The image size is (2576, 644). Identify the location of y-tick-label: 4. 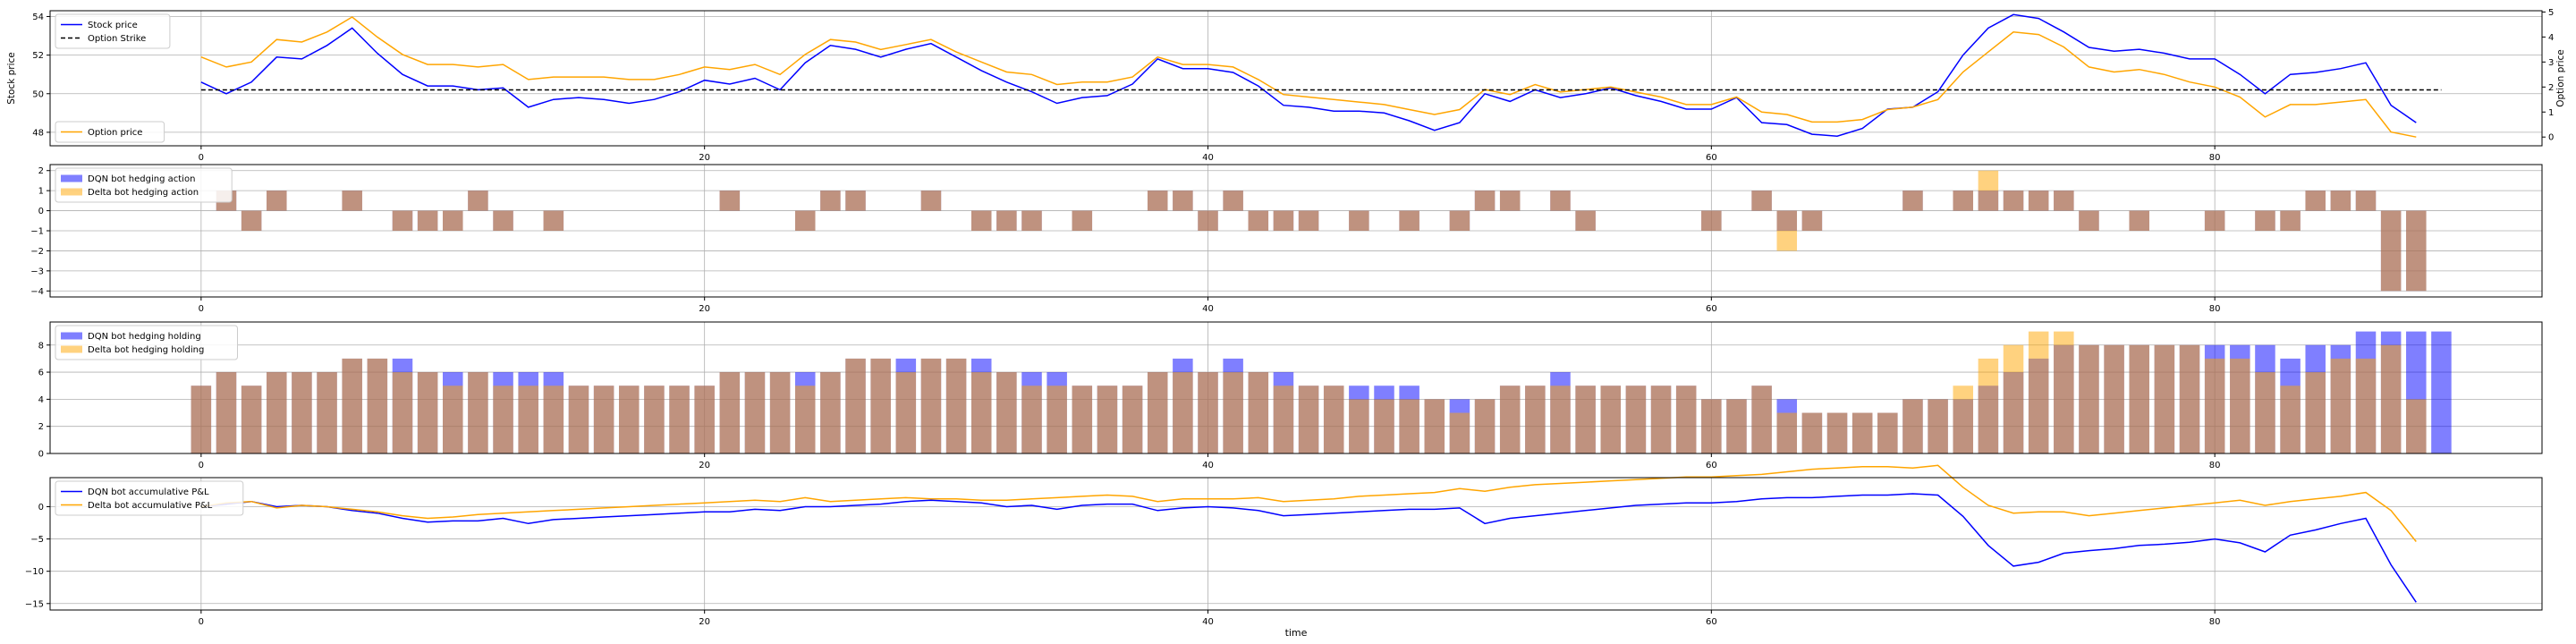
(41, 400).